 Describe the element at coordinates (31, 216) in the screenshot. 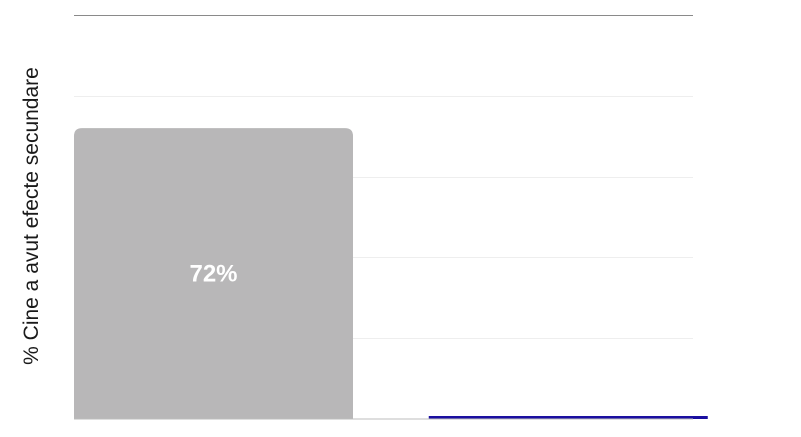

I see `y-axis-title: % Cine a avut efecte secundare` at that location.